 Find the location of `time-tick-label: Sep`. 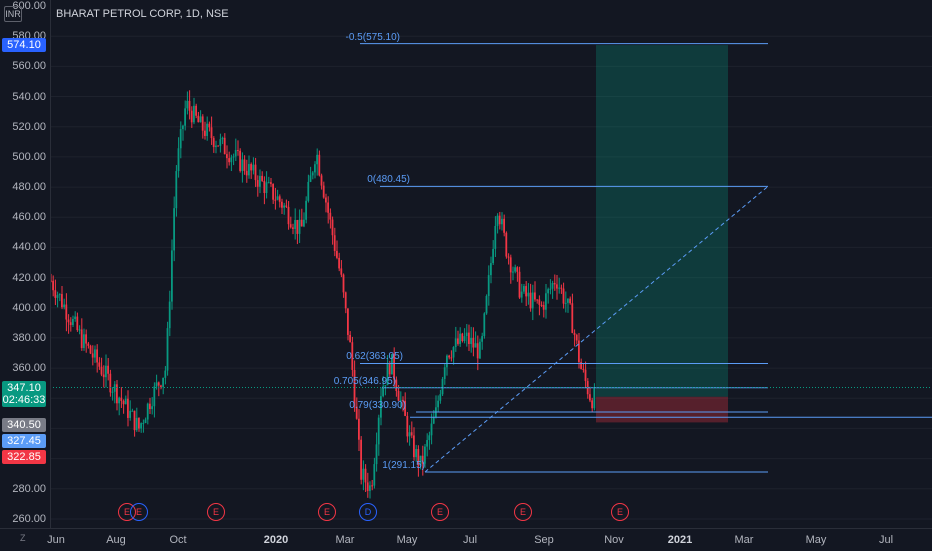

time-tick-label: Sep is located at coordinates (544, 540).